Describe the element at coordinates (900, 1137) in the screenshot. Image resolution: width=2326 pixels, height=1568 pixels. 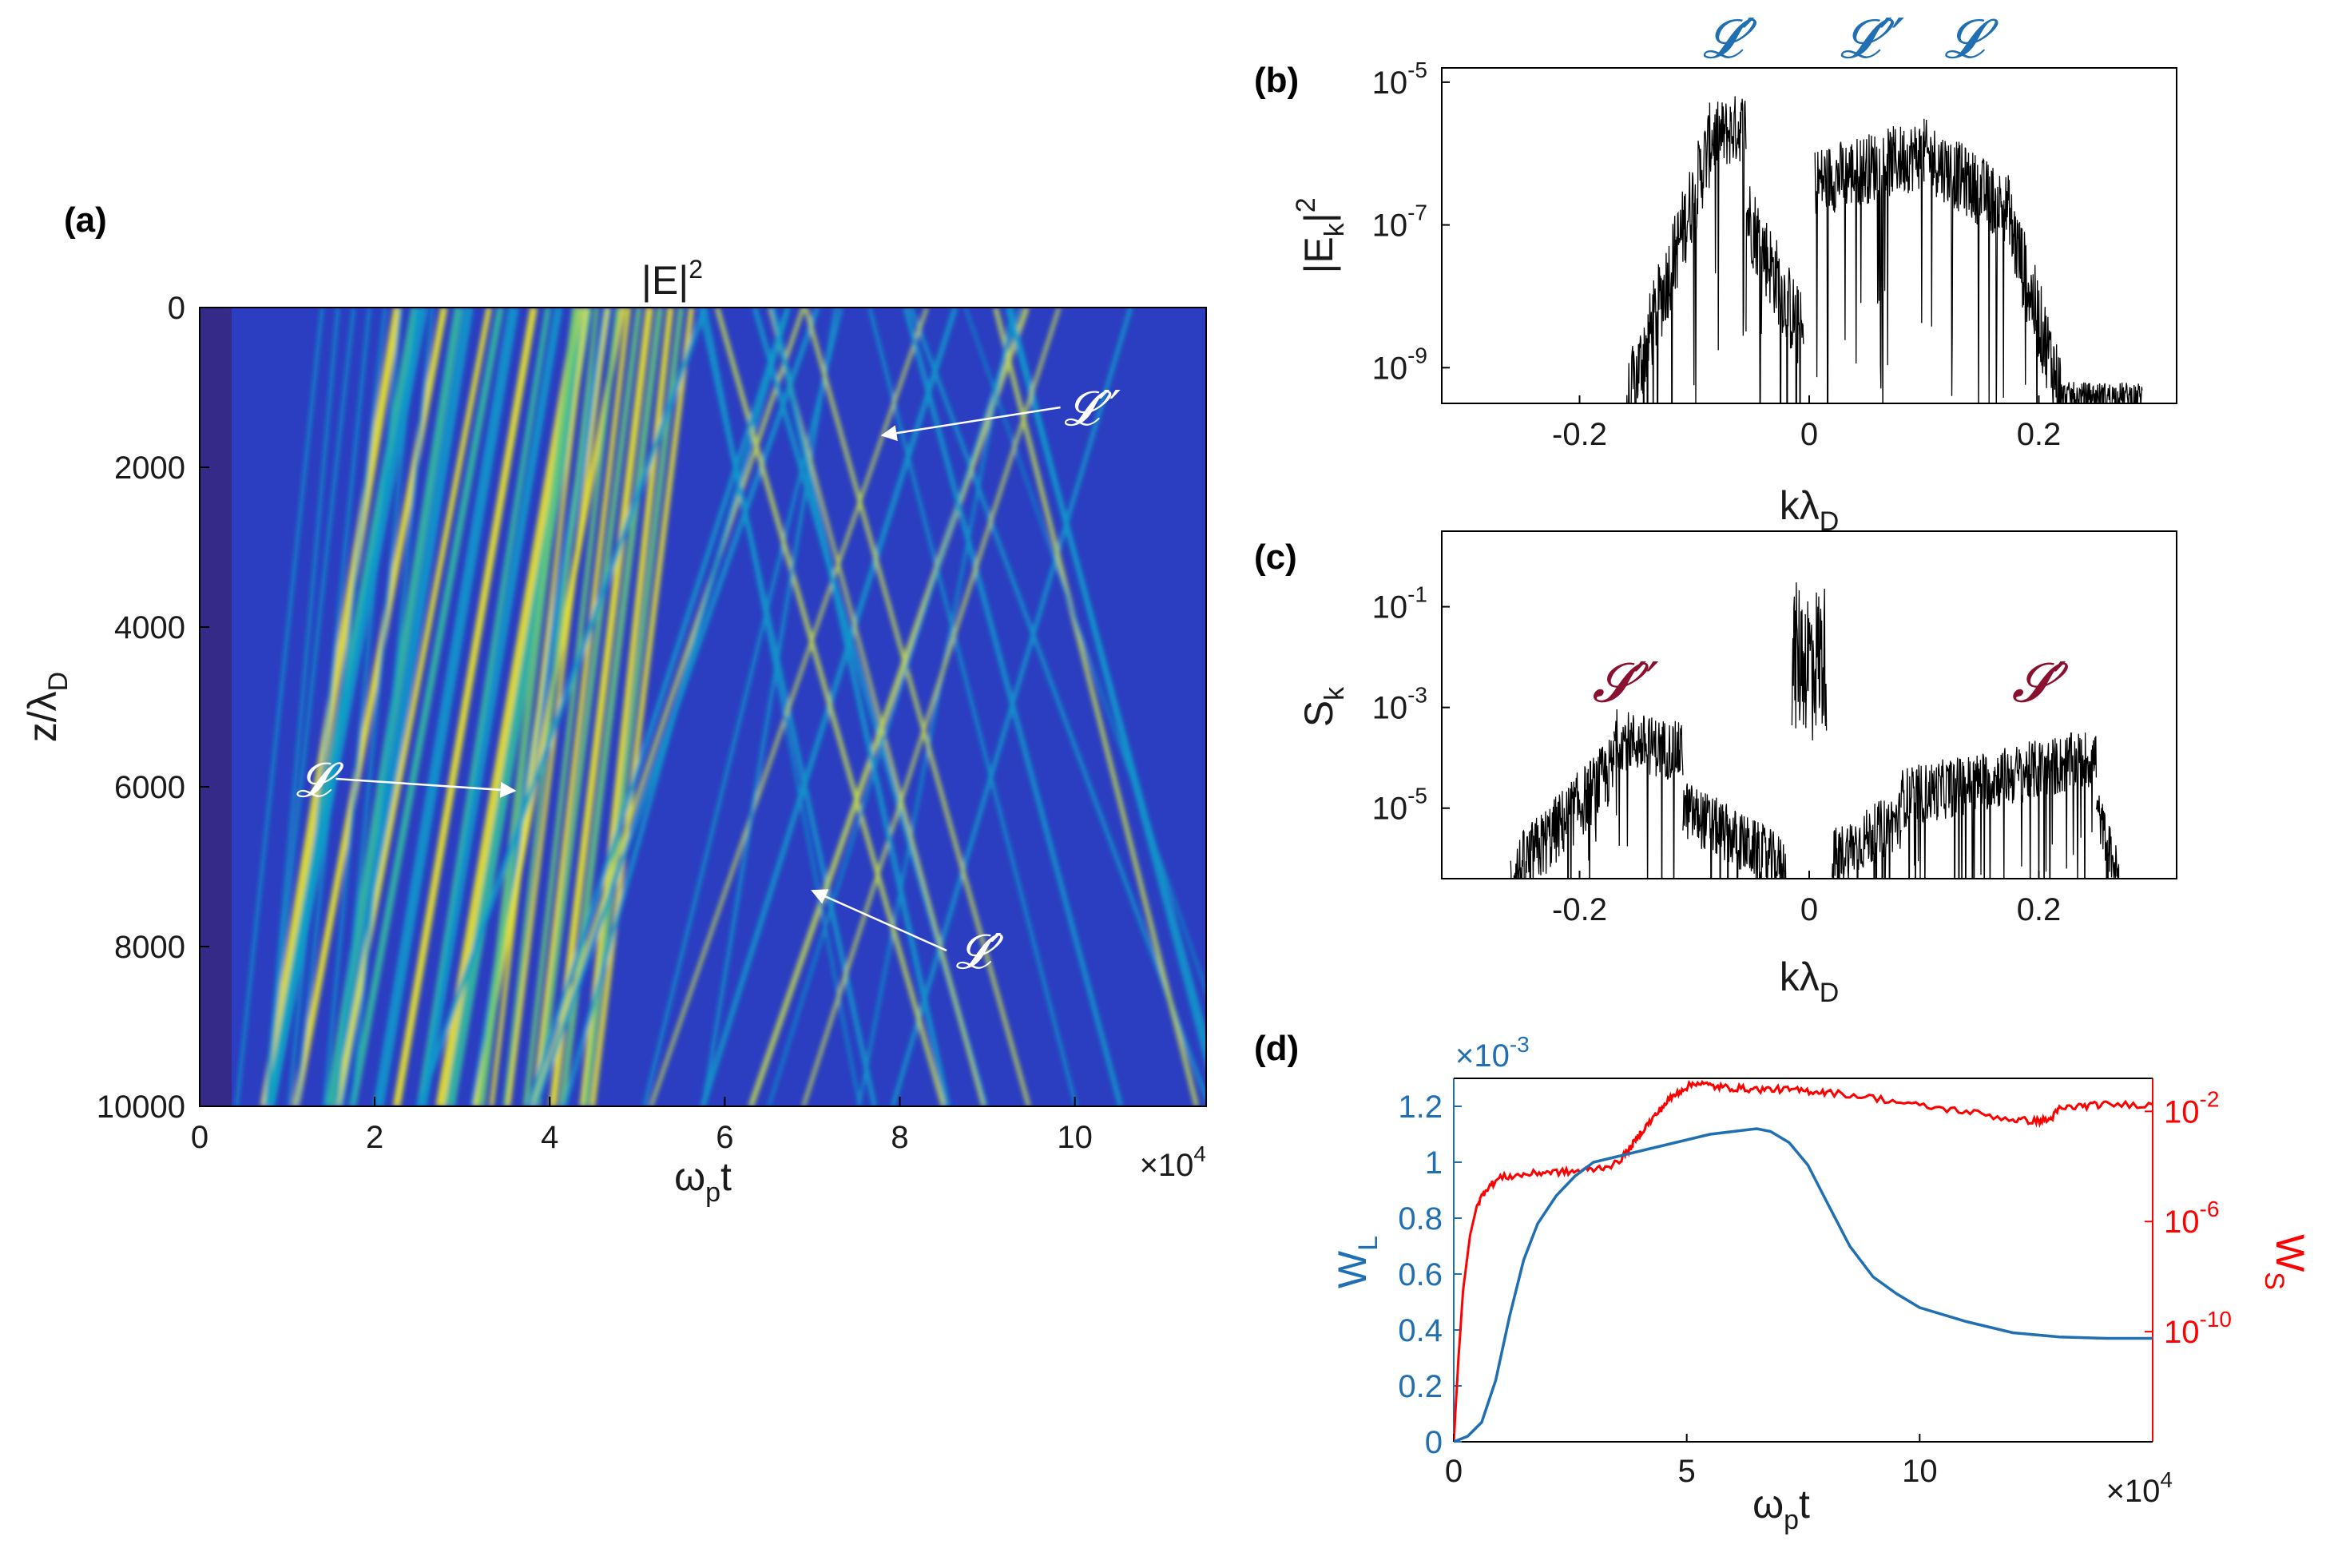
I see `heatmap-x-tick-label: 8` at that location.